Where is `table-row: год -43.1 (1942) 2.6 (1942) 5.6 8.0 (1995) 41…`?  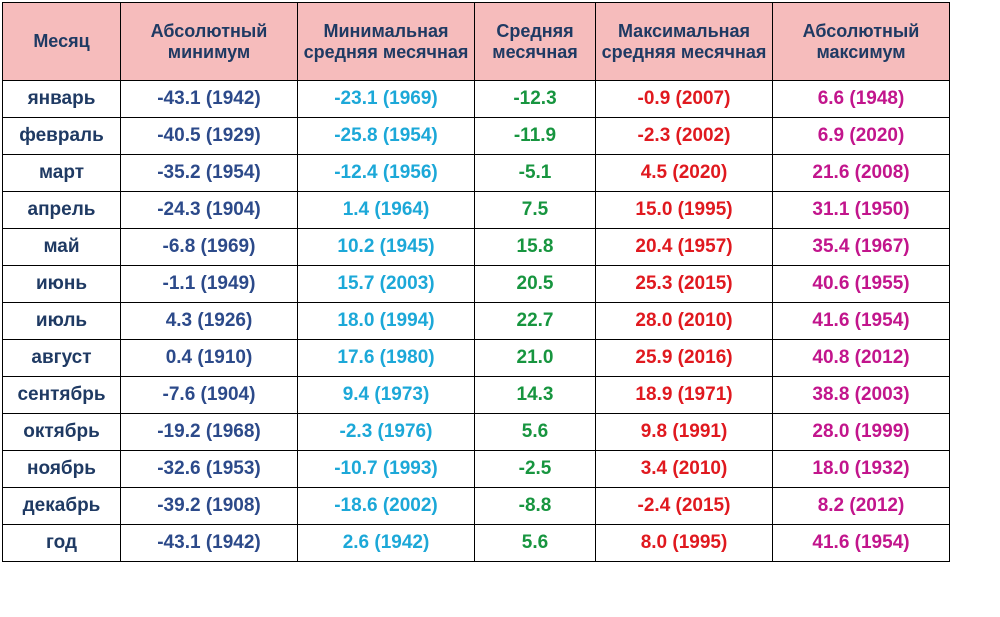 table-row: год -43.1 (1942) 2.6 (1942) 5.6 8.0 (1995) 41… is located at coordinates (476, 543).